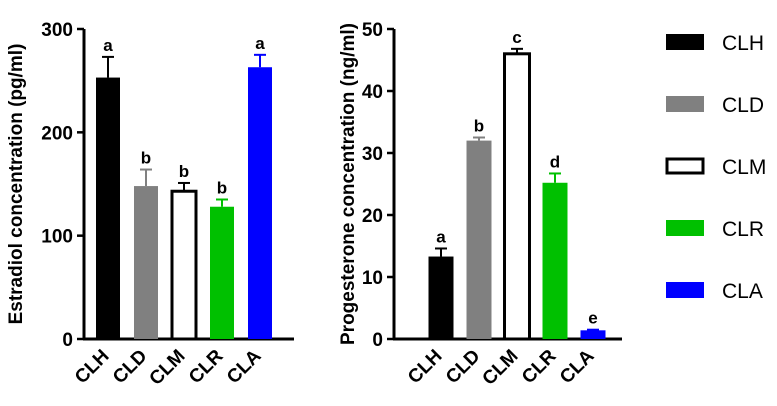 The image size is (777, 406). What do you see at coordinates (372, 92) in the screenshot?
I see `y-tick-label: 40` at bounding box center [372, 92].